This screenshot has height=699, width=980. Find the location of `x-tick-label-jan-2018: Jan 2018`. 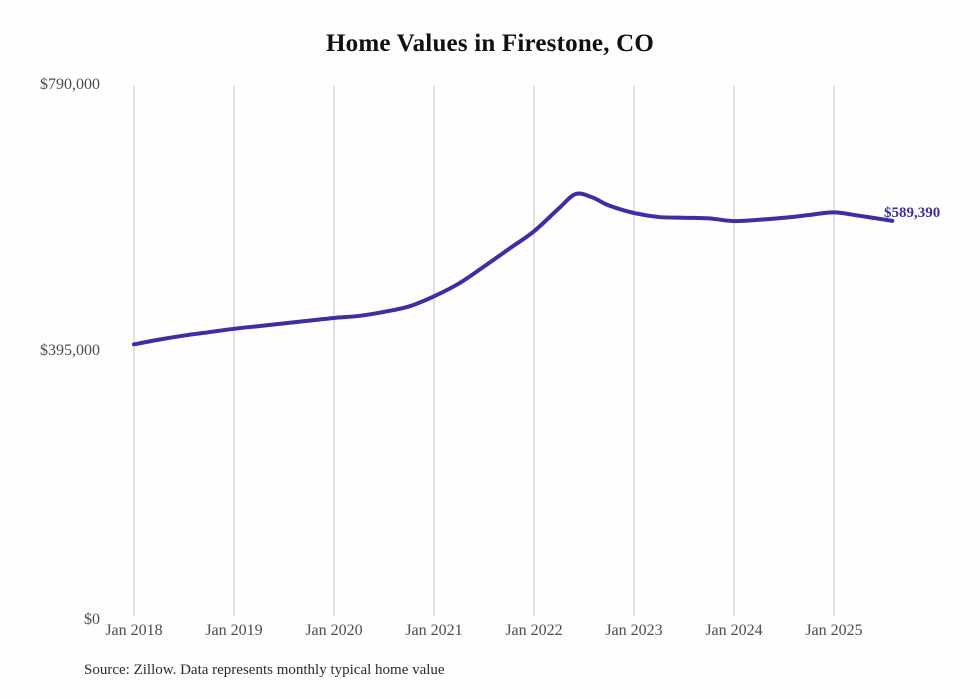

x-tick-label-jan-2018: Jan 2018 is located at coordinates (134, 630).